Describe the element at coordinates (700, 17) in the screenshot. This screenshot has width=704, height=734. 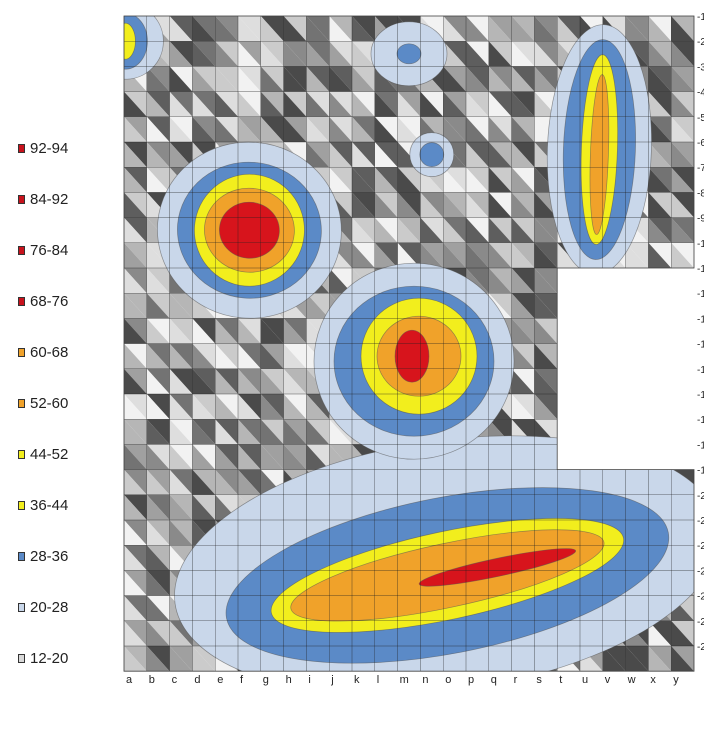
I see `y-tick-label: -1` at that location.